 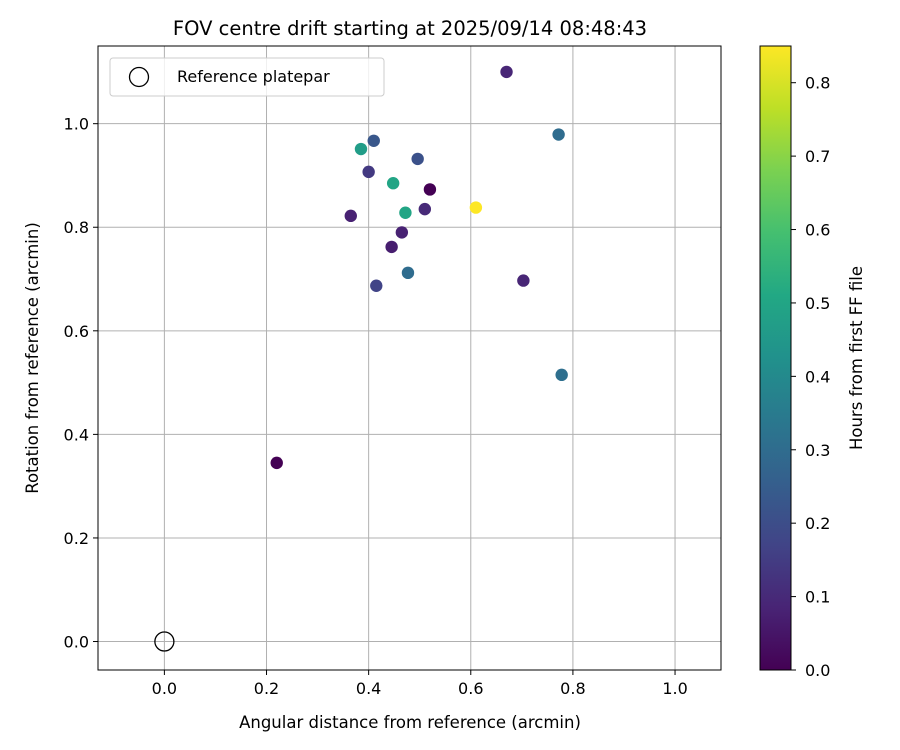 I want to click on x-tick-label: 0.8, so click(x=572, y=688).